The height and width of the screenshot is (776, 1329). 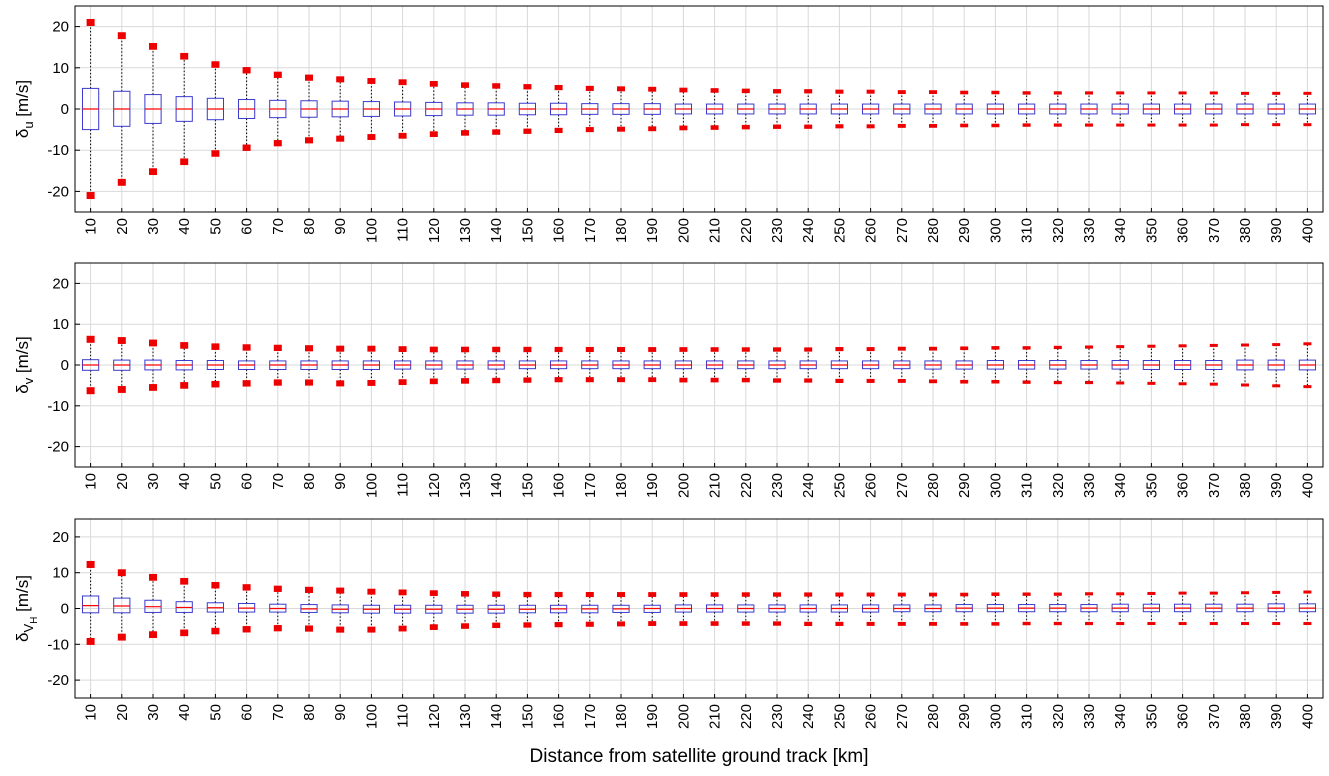 I want to click on x-tick-label: 40, so click(x=184, y=226).